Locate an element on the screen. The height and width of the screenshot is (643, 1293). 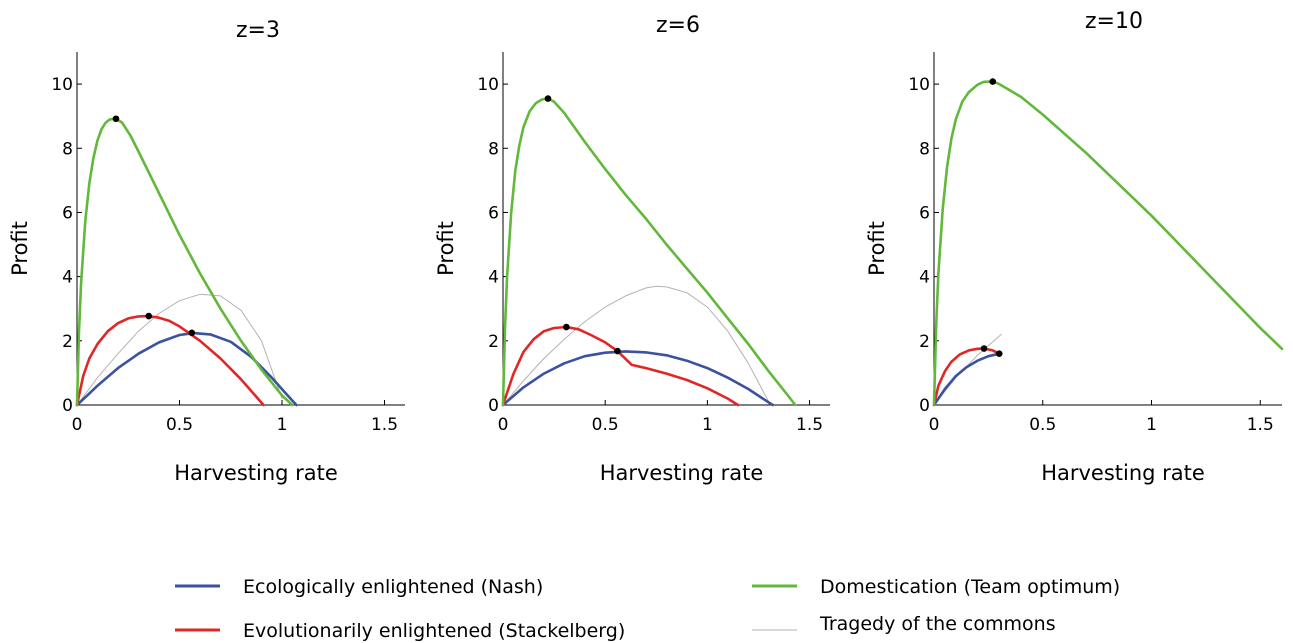
chart-title: z=10 is located at coordinates (1114, 21).